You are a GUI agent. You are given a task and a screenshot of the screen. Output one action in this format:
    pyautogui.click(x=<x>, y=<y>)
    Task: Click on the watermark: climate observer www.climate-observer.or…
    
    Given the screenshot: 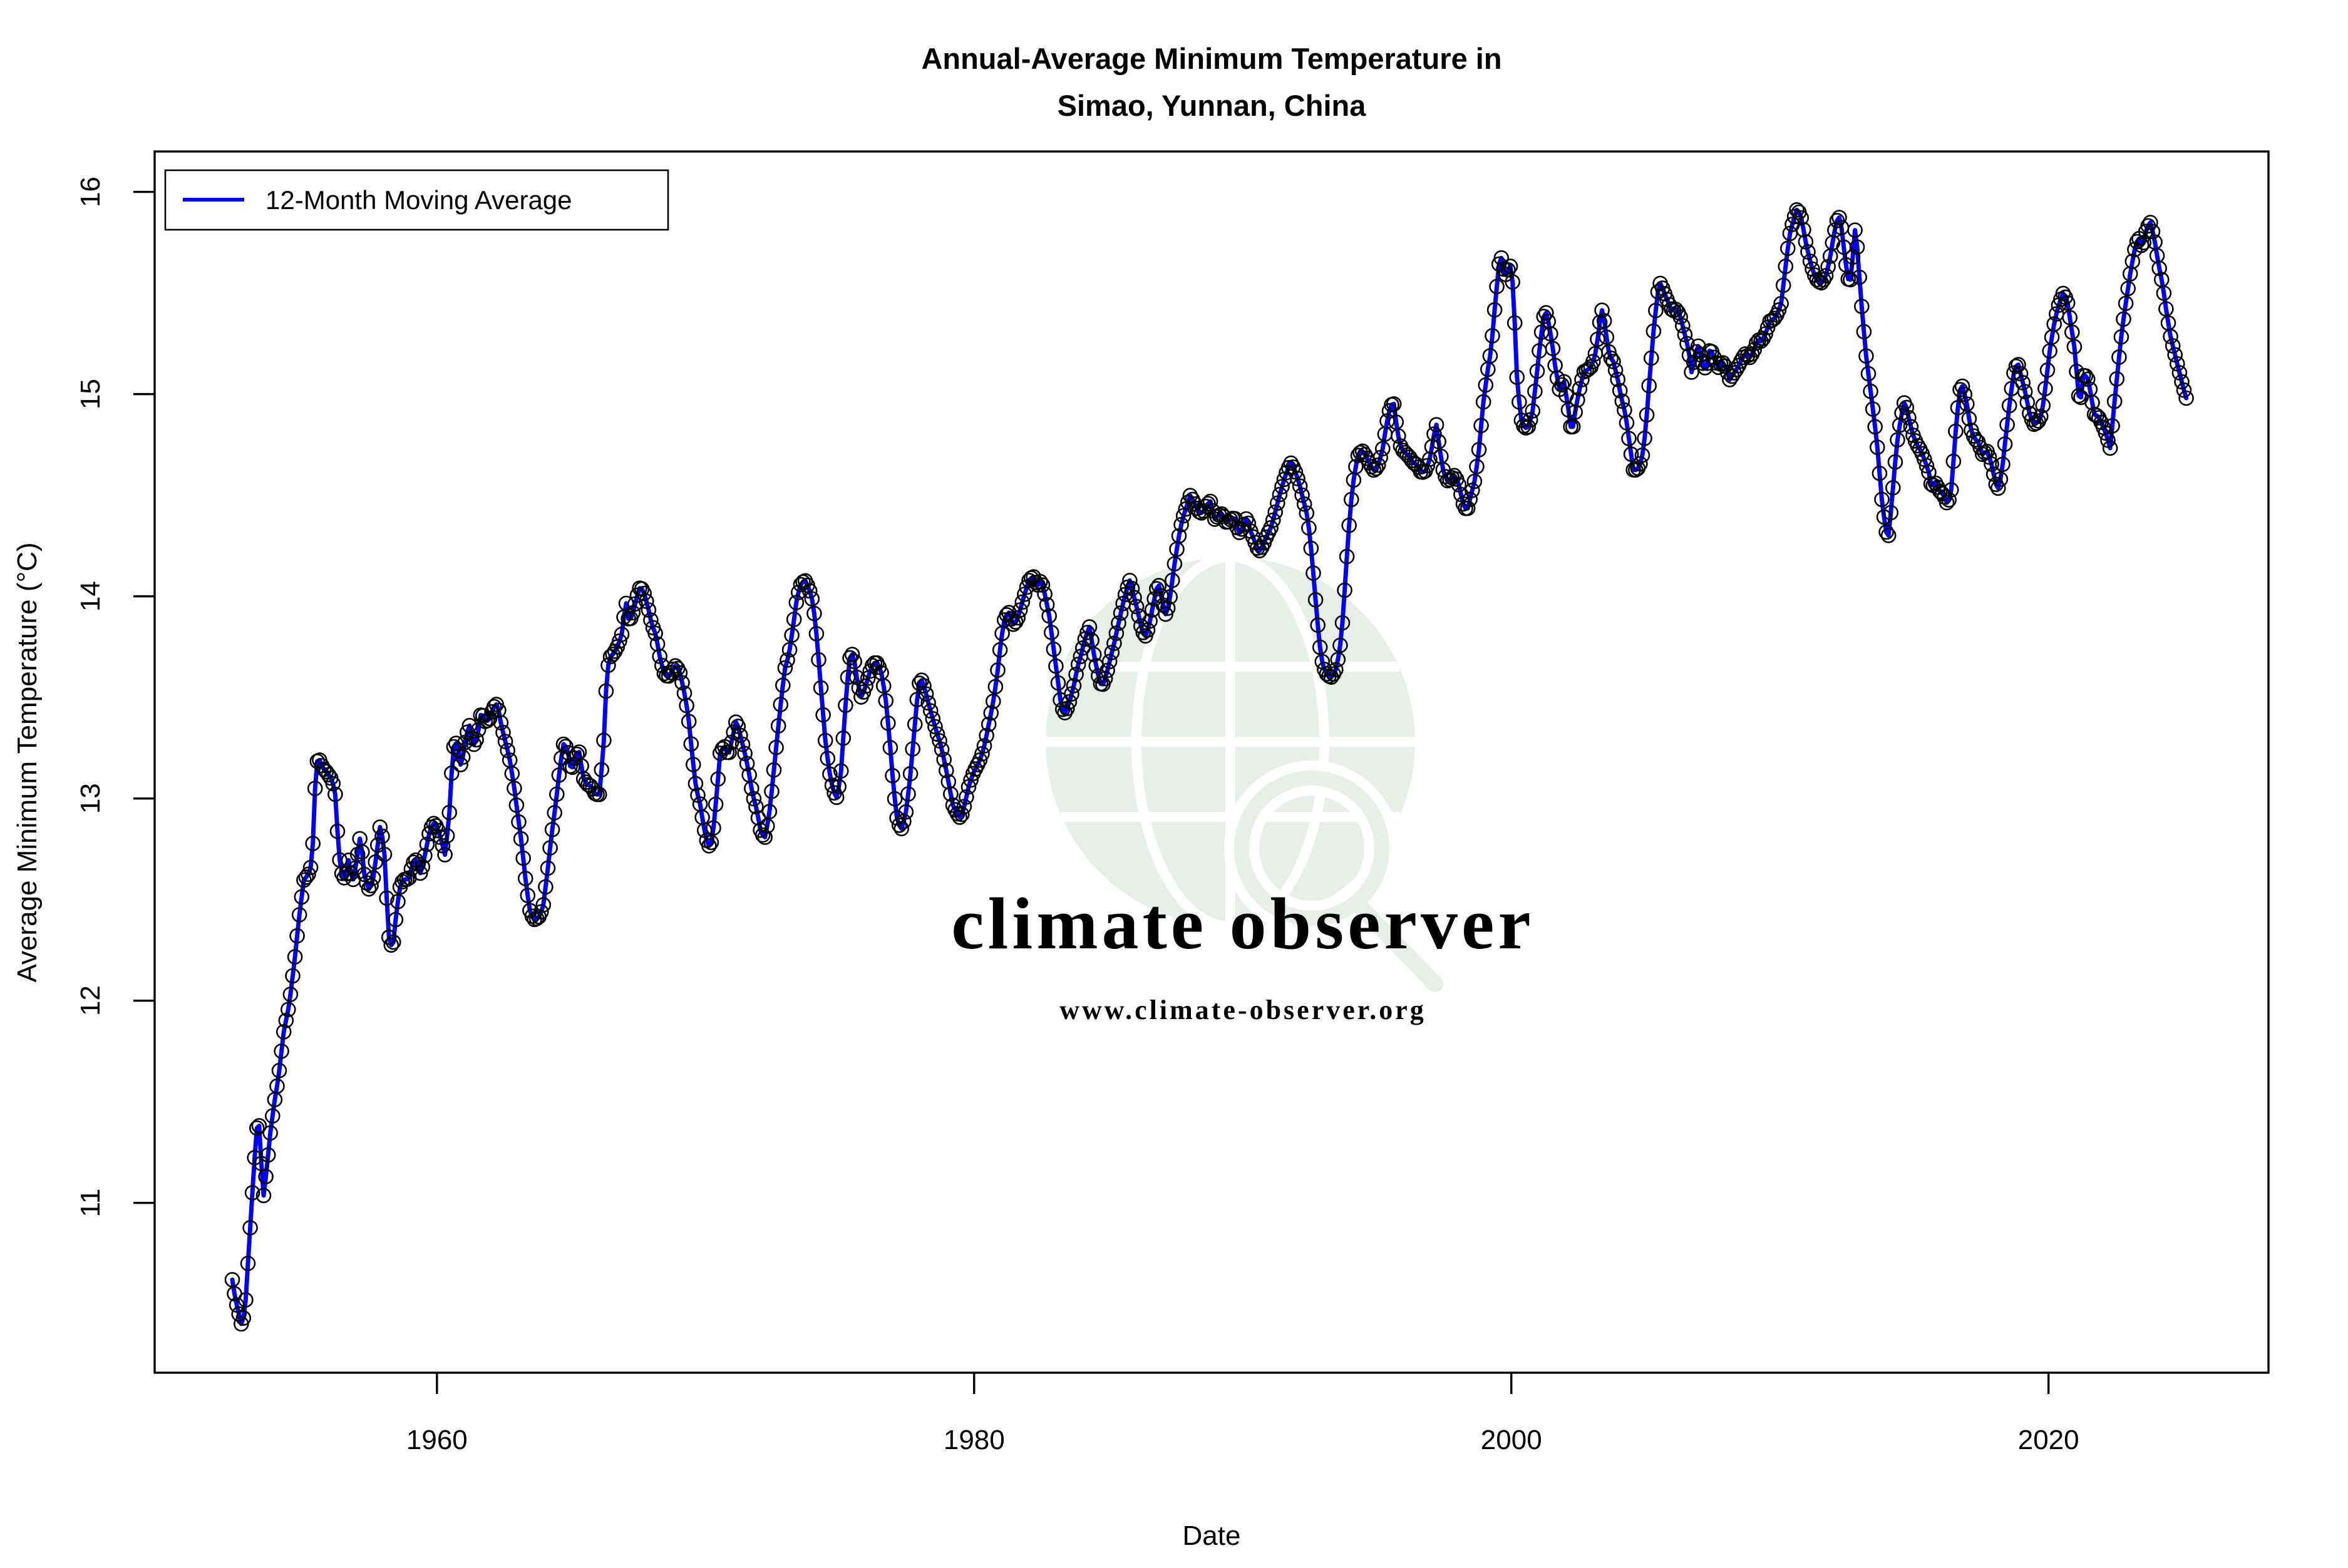 What is the action you would take?
    pyautogui.click(x=1241, y=788)
    